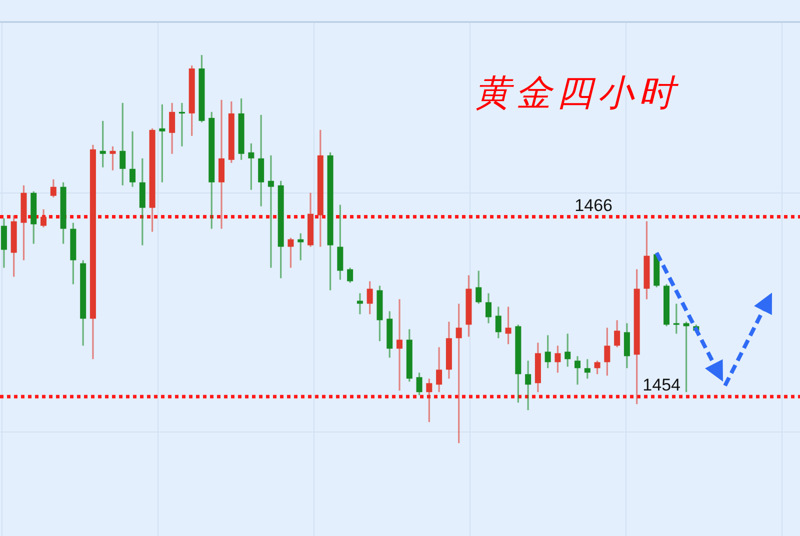 The height and width of the screenshot is (536, 800). I want to click on title: 黄金四小时, so click(577, 93).